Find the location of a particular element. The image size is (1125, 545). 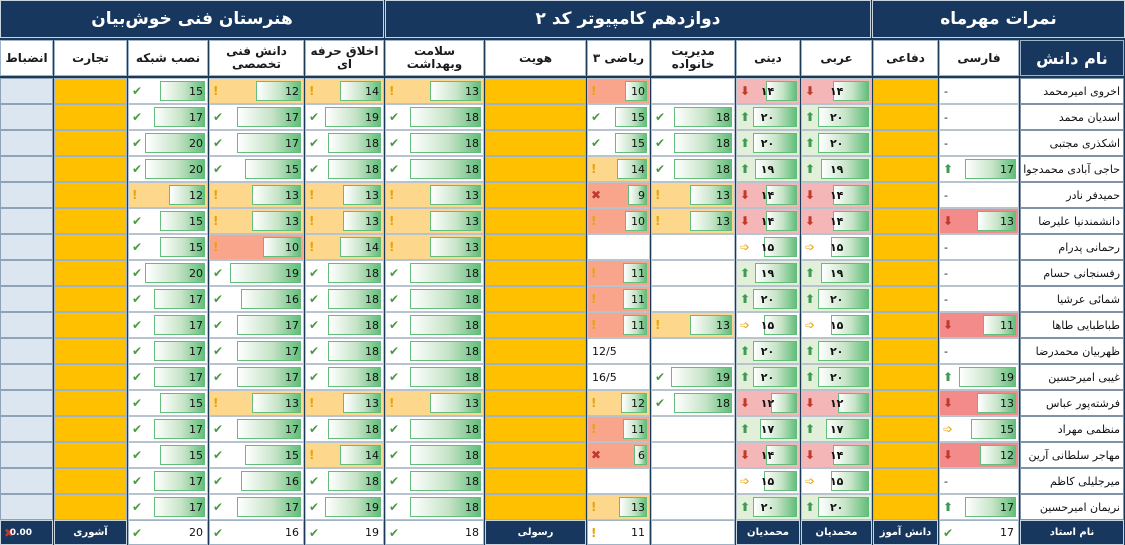

student-name: ظهربیان محمدرضا is located at coordinates (1072, 351).